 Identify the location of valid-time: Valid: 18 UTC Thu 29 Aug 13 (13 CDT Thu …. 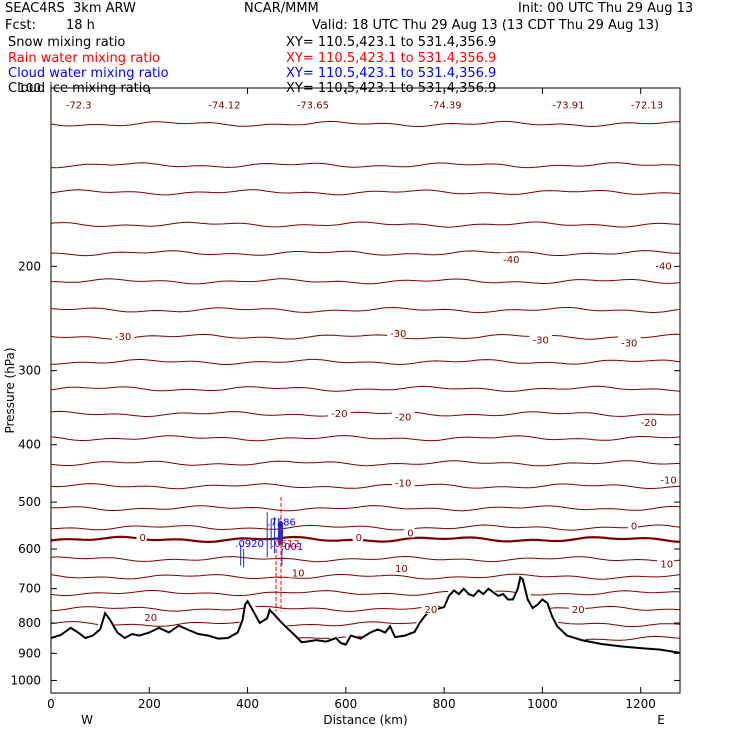
(486, 25).